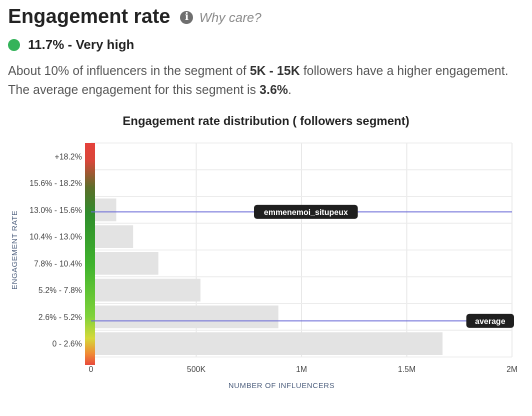 This screenshot has width=532, height=416. Describe the element at coordinates (14, 249) in the screenshot. I see `y-axis-label: ENGAGEMENT RATE` at that location.